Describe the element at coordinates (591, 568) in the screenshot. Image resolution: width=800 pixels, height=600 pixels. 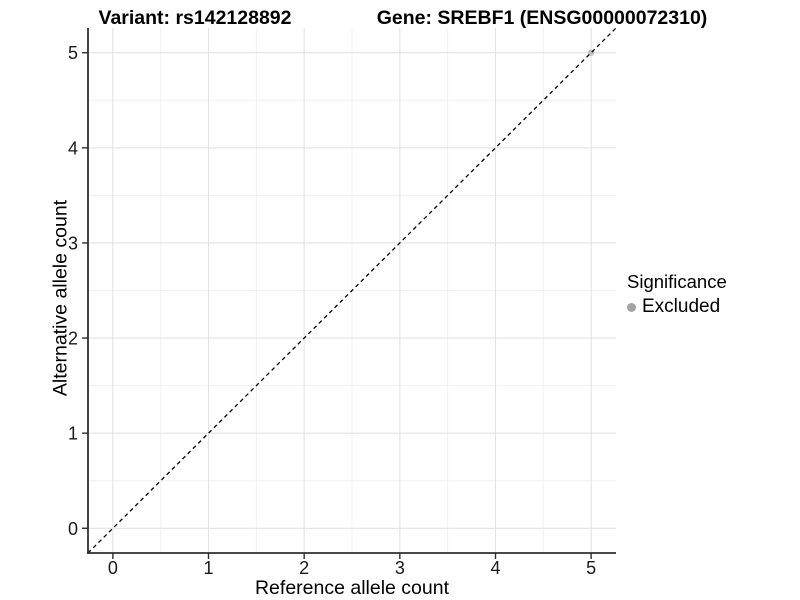
I see `x-tick-label: 5` at that location.